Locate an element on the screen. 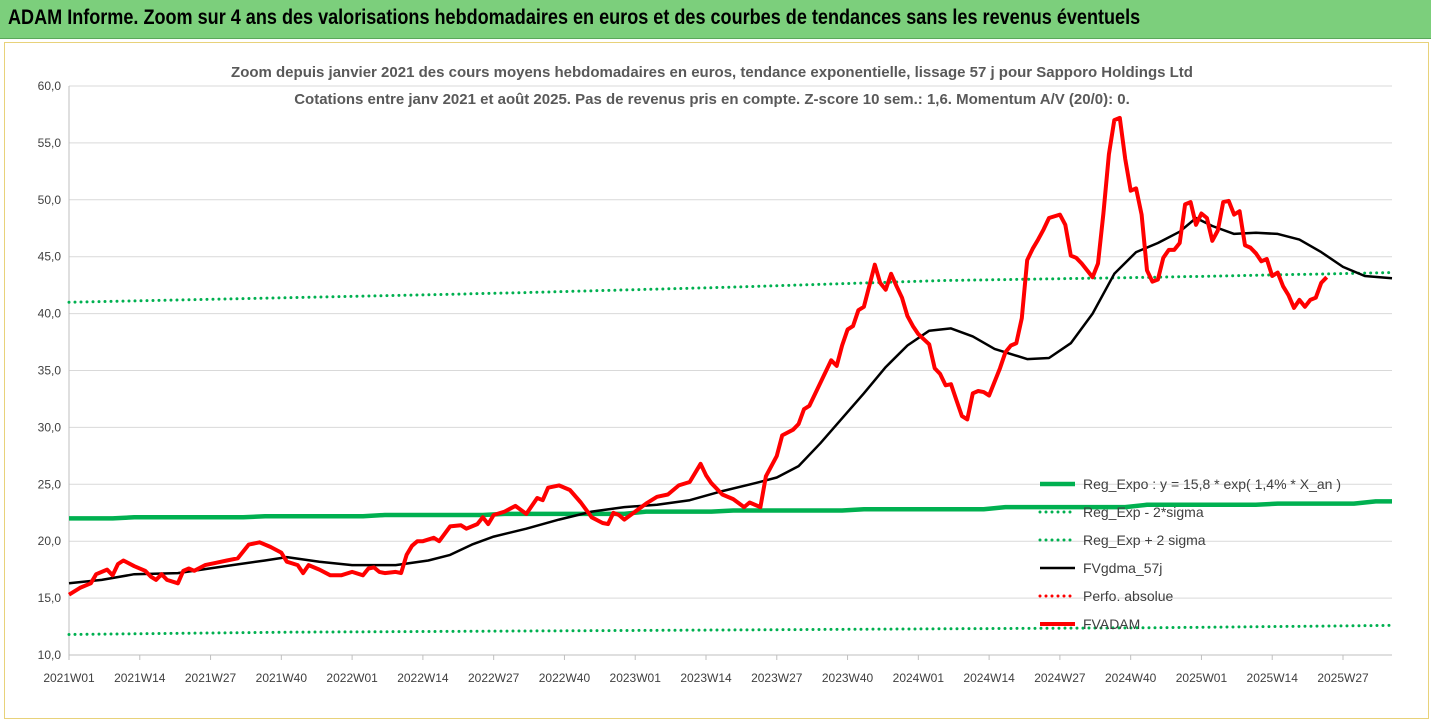  x-tick-label: 2025W14 is located at coordinates (1273, 678).